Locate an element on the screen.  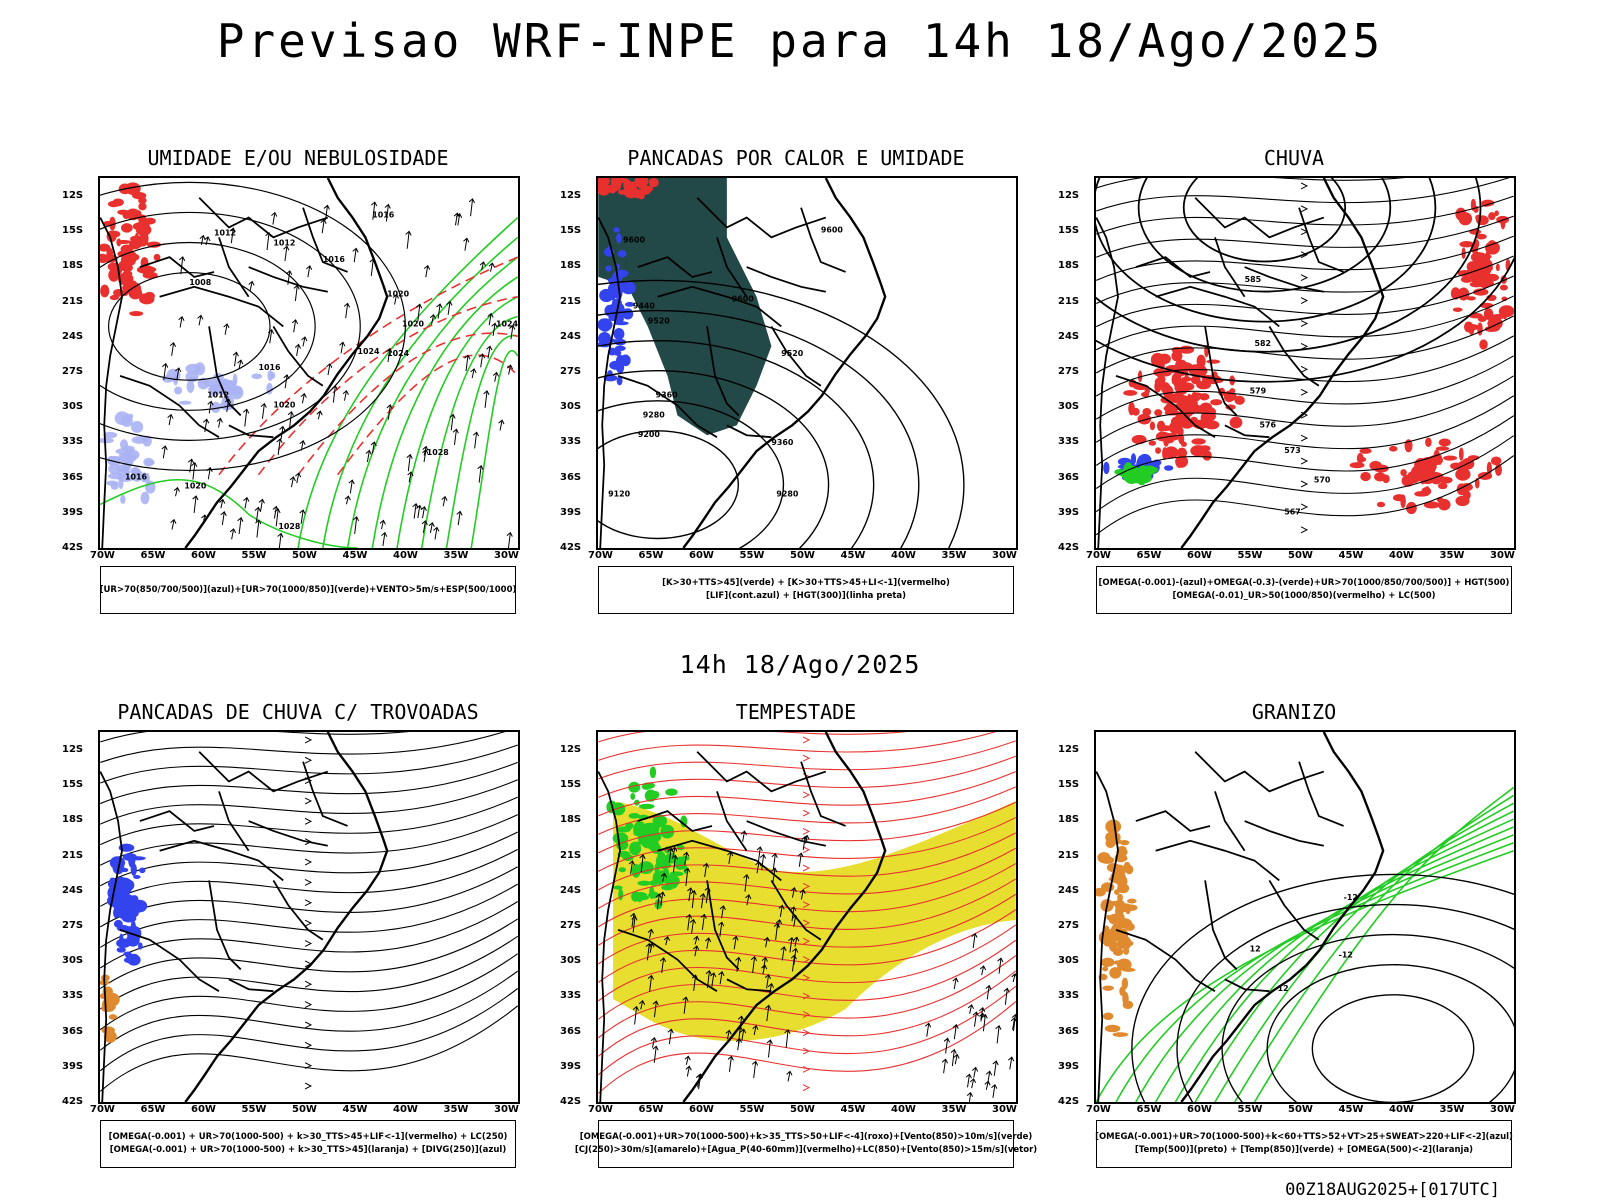
main-title: Previsao WRF-INPE para 14h 18/Ago/2025 is located at coordinates (800, 41).